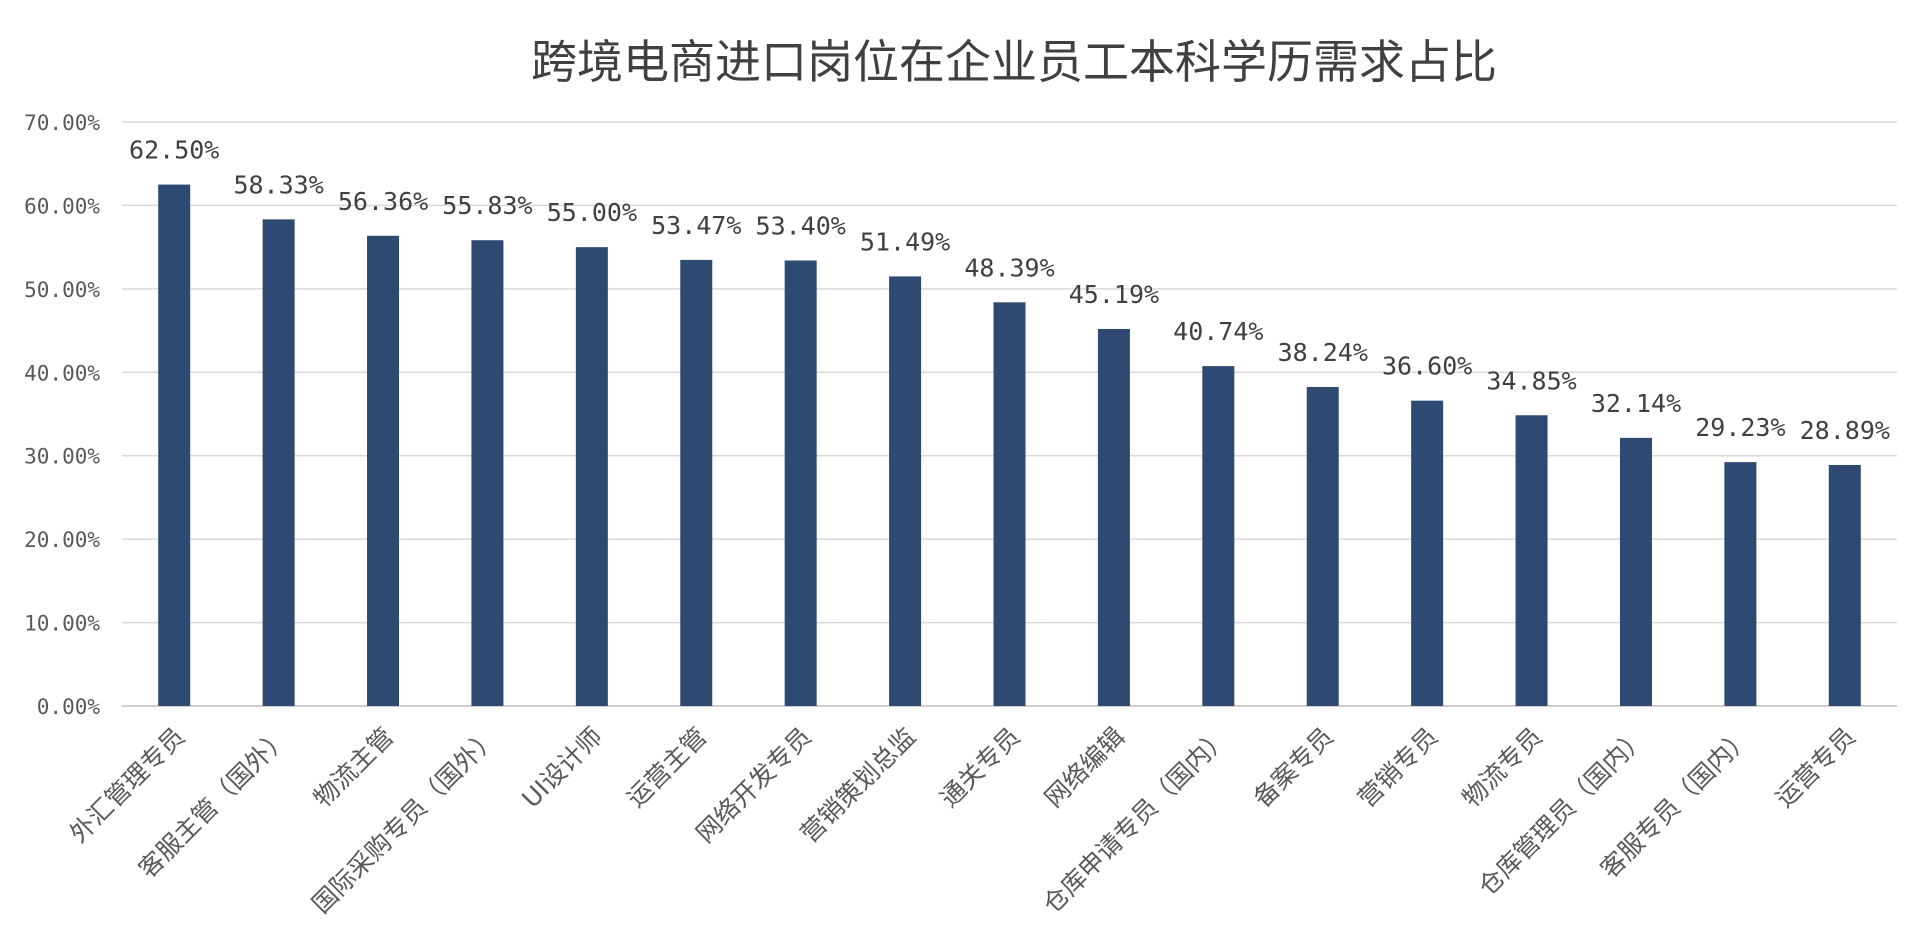 This screenshot has width=1912, height=949. Describe the element at coordinates (1531, 380) in the screenshot. I see `data-label: 34.85%` at that location.